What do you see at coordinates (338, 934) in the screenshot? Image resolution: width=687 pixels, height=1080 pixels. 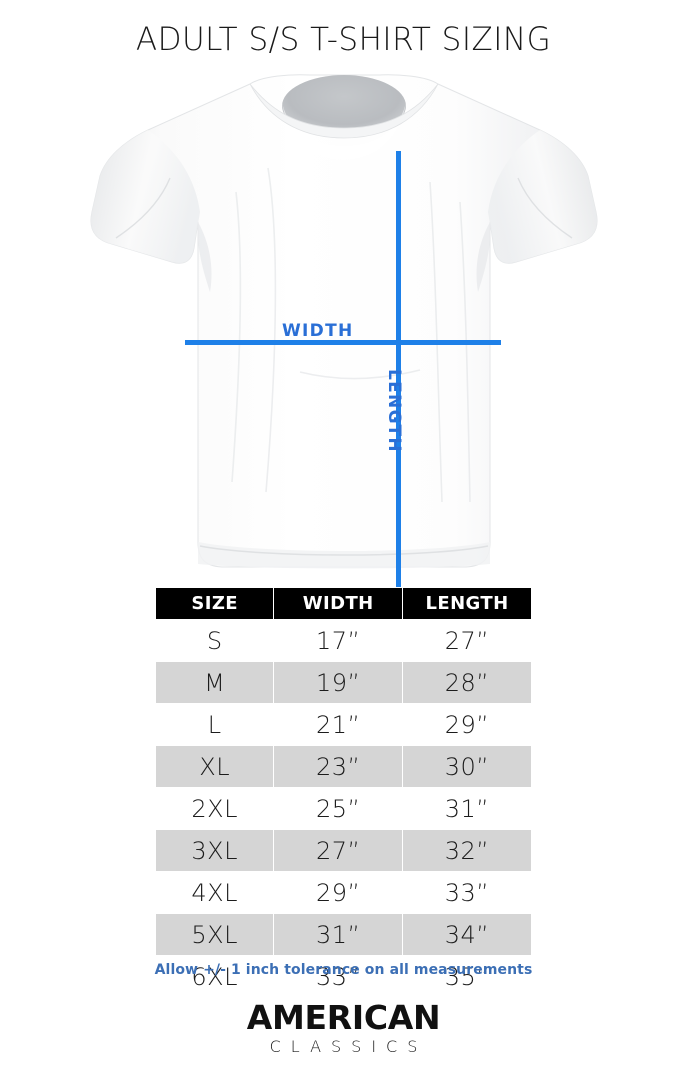 I see `cell-width: 31”` at bounding box center [338, 934].